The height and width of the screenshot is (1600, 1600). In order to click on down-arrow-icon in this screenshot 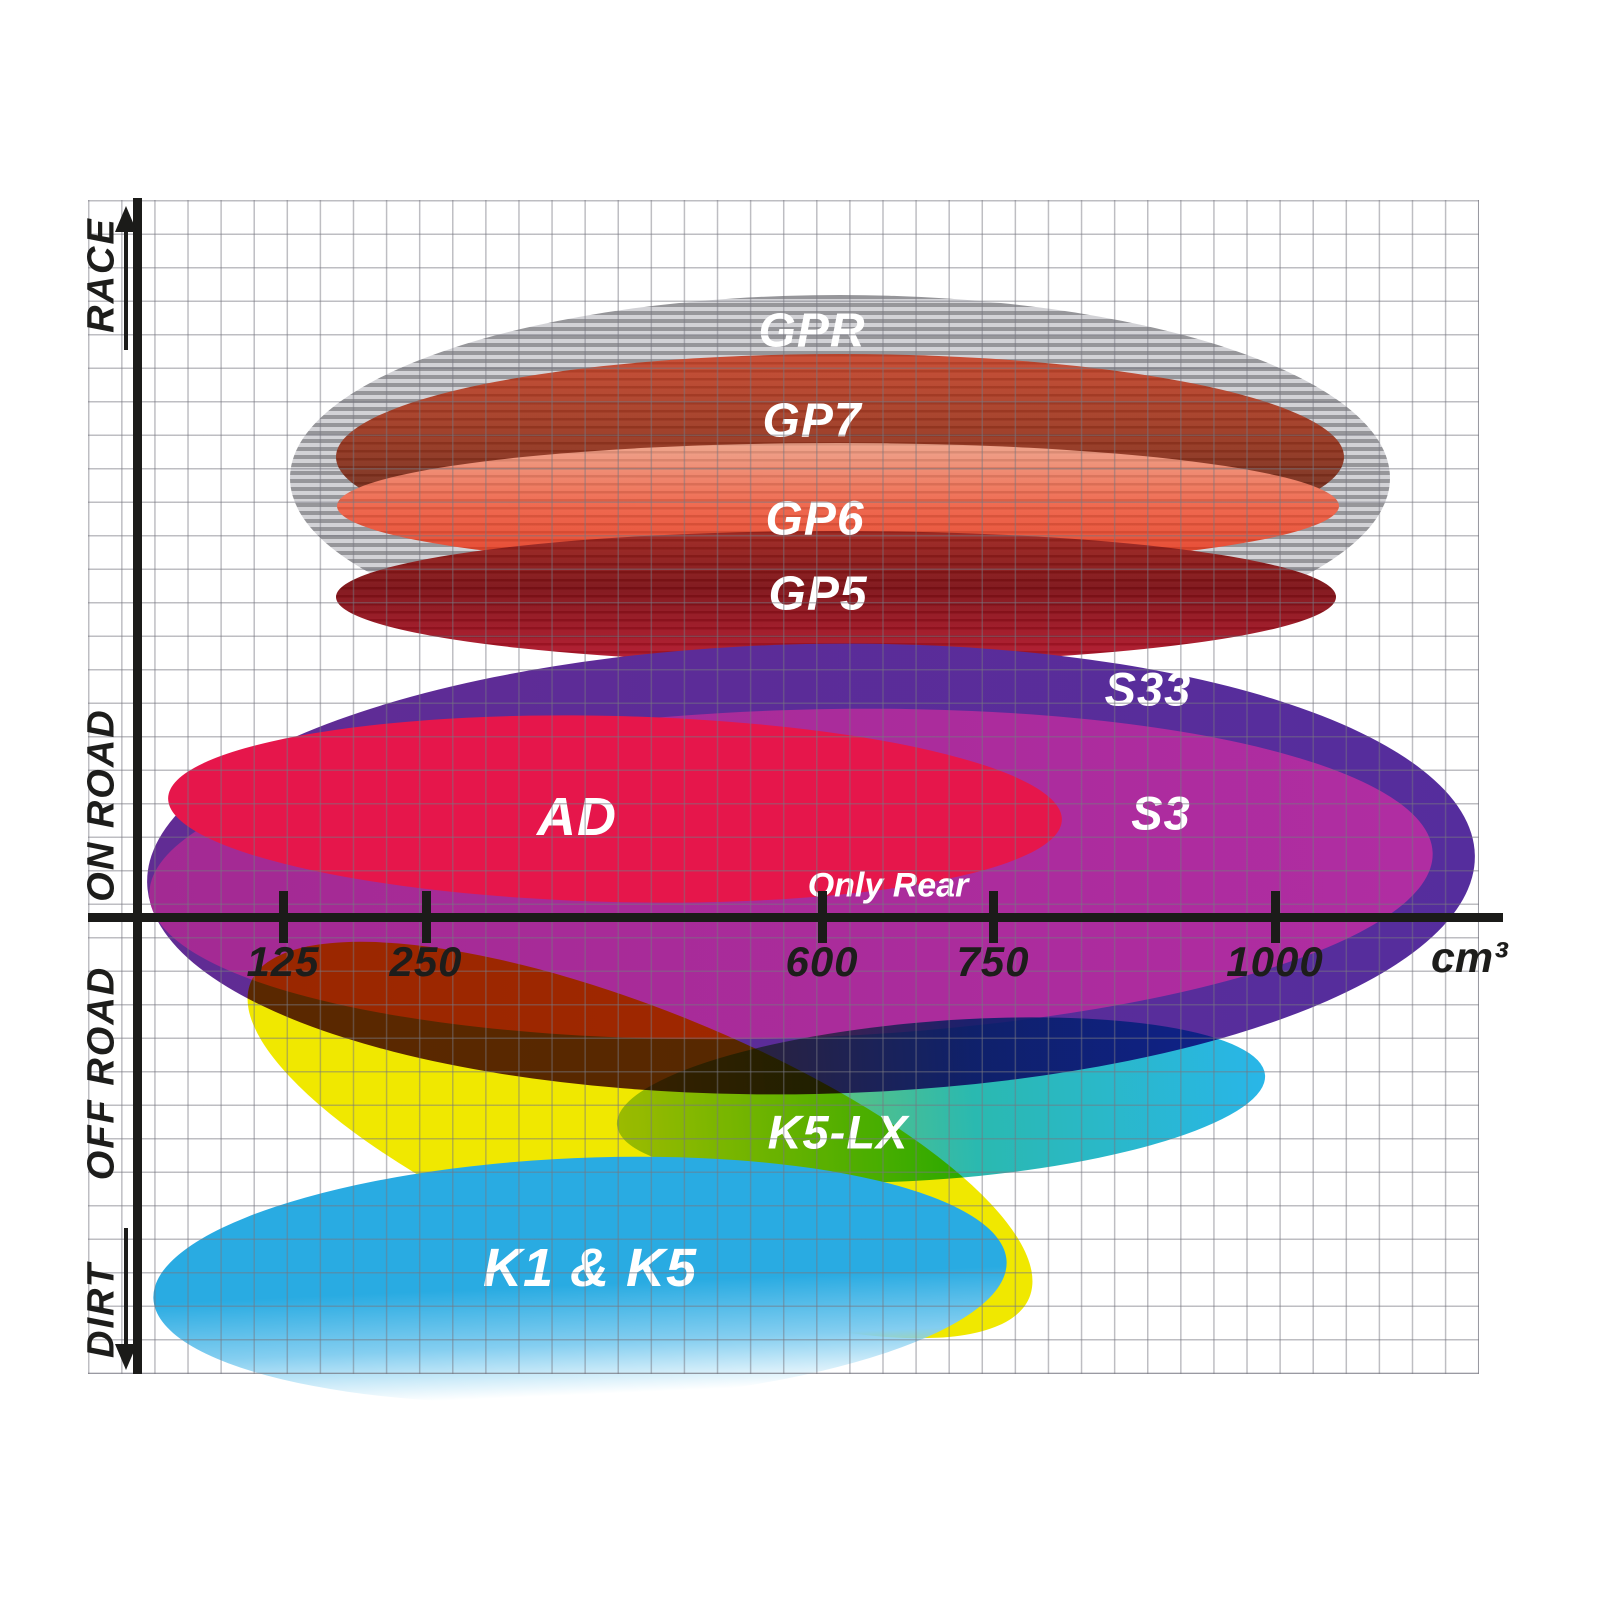, I will do `click(126, 1357)`.